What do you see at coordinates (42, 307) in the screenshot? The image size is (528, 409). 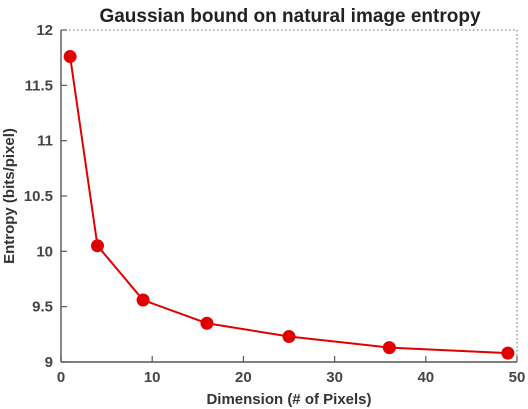 I see `y-tick-label: 9.5` at bounding box center [42, 307].